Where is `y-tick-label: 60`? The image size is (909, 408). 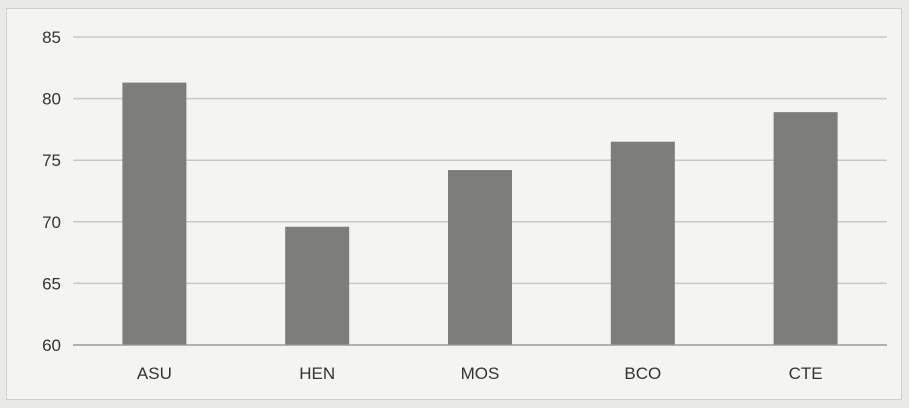 y-tick-label: 60 is located at coordinates (51, 345).